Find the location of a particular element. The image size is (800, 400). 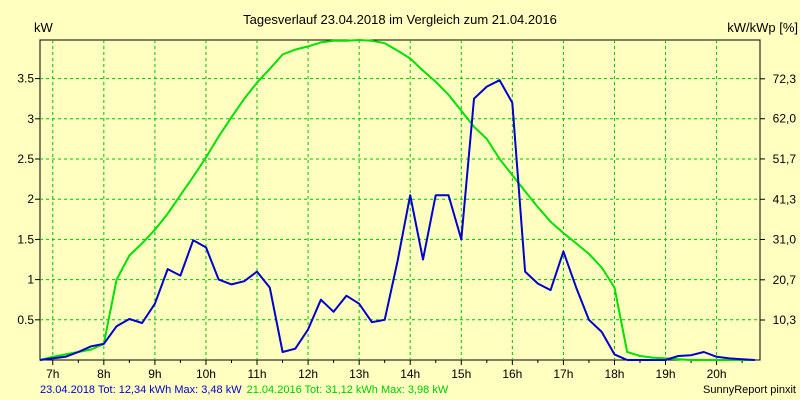

y-left-tick-label: 2.5 is located at coordinates (25, 159).